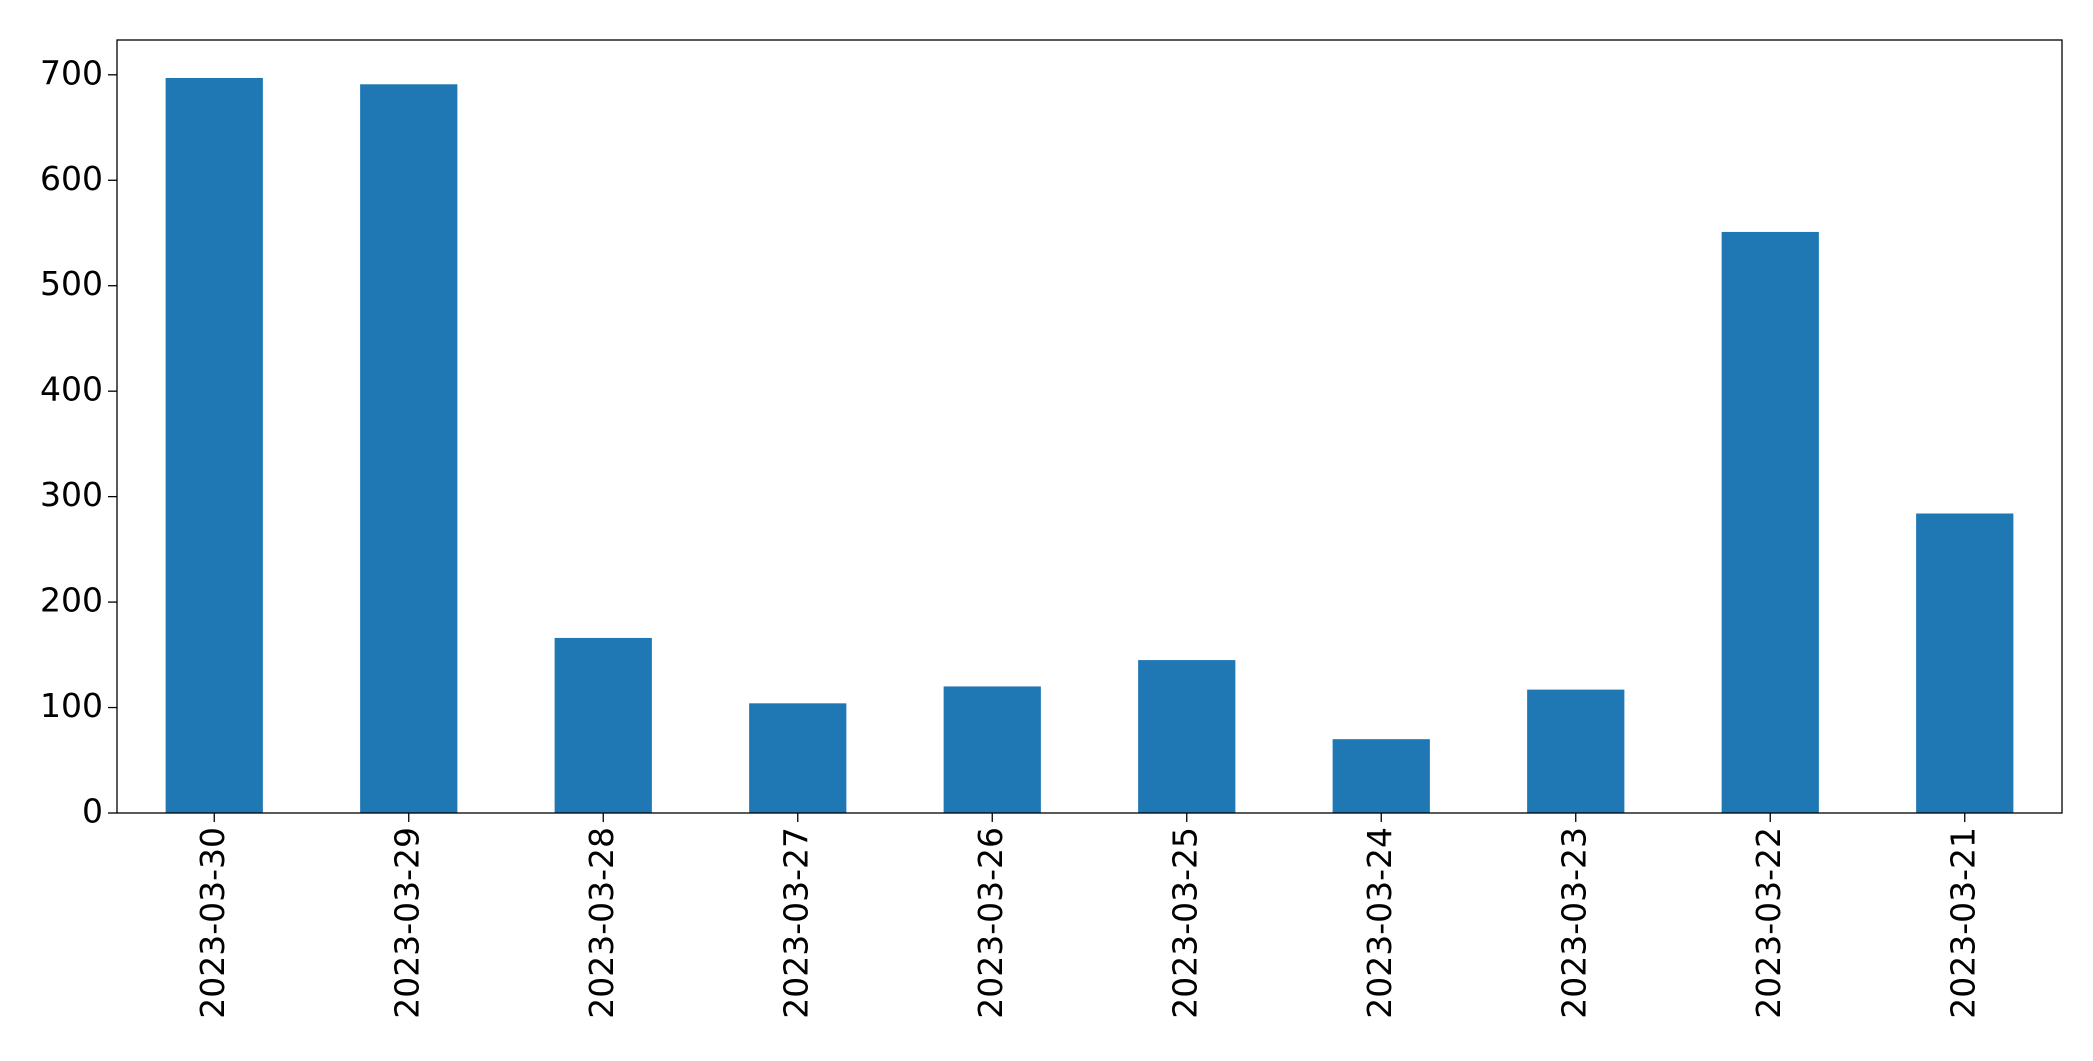  What do you see at coordinates (71, 494) in the screenshot?
I see `y-tick-label: 300` at bounding box center [71, 494].